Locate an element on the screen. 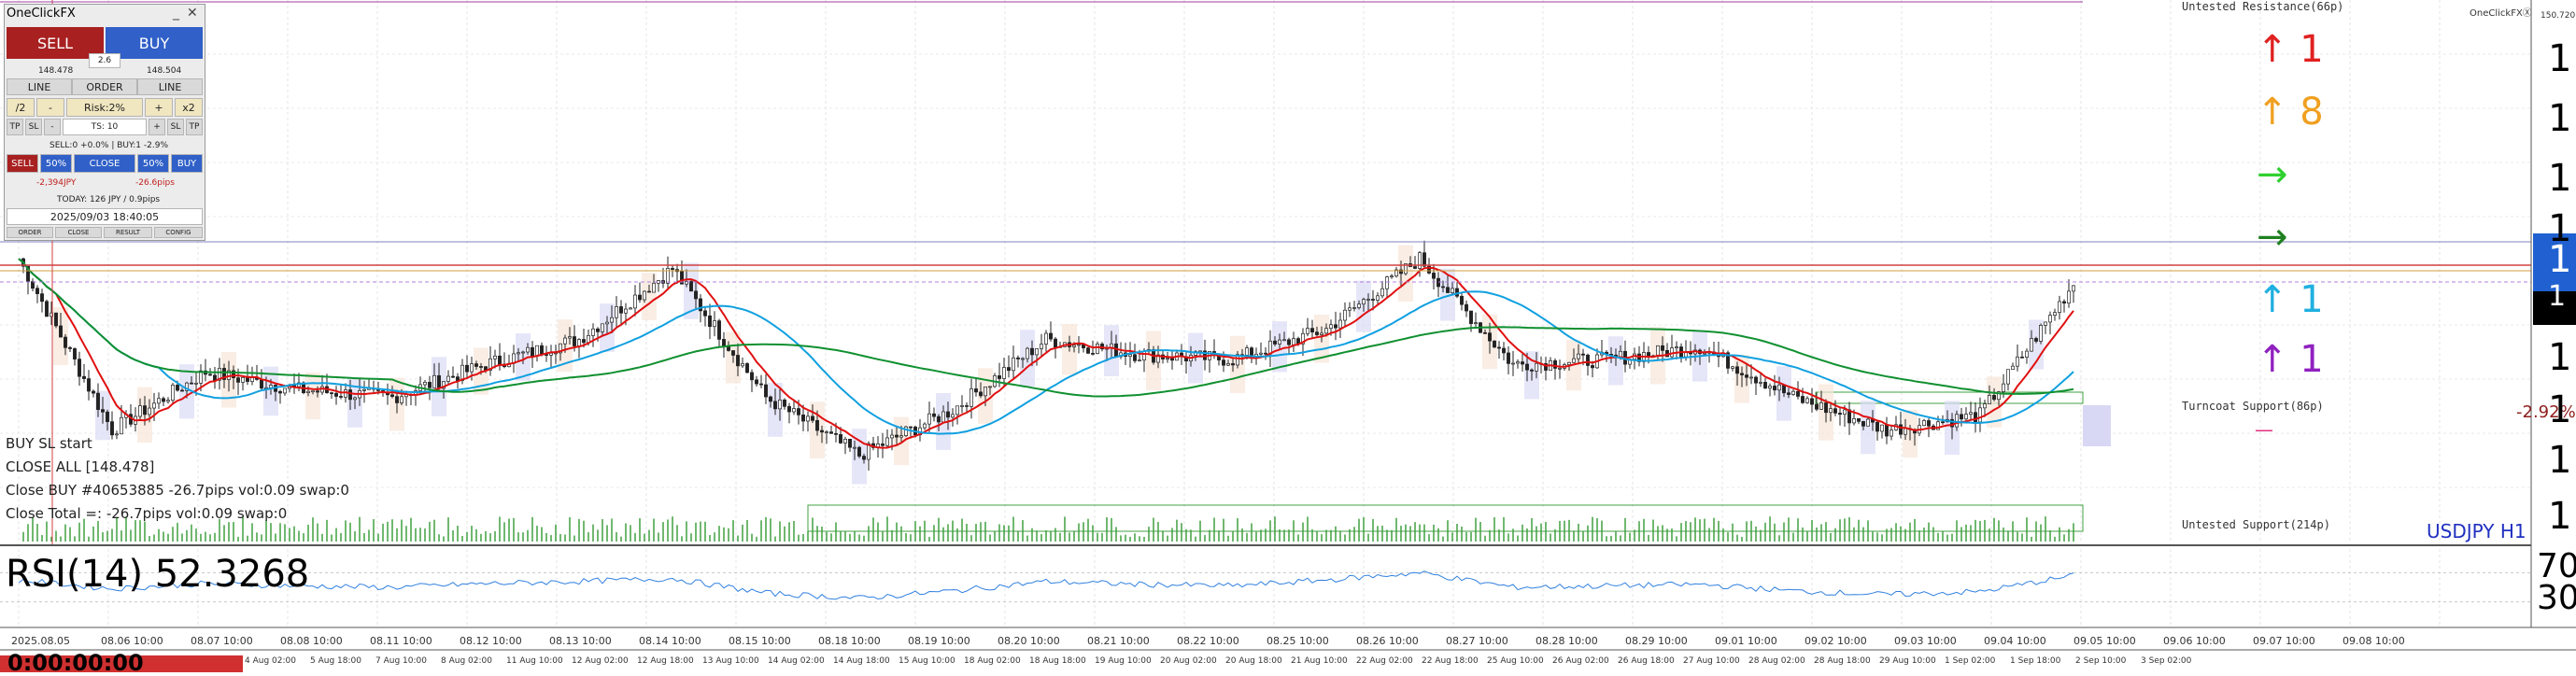 This screenshot has height=676, width=2576. minimize-icon: _ is located at coordinates (176, 13).